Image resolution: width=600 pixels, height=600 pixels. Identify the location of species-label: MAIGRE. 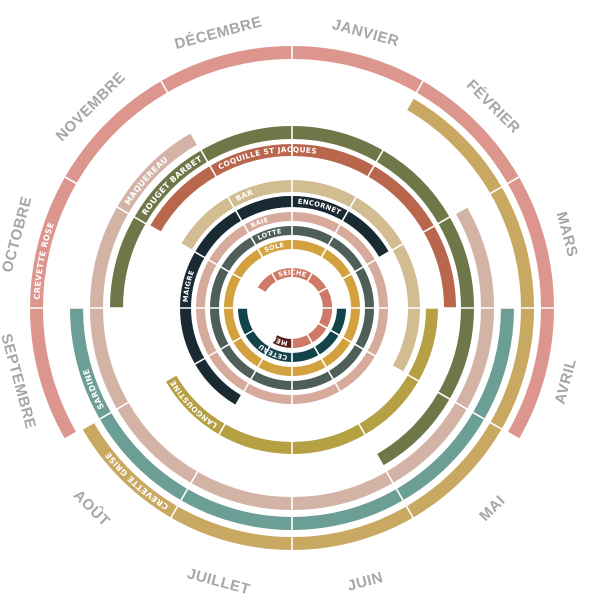
(189, 285).